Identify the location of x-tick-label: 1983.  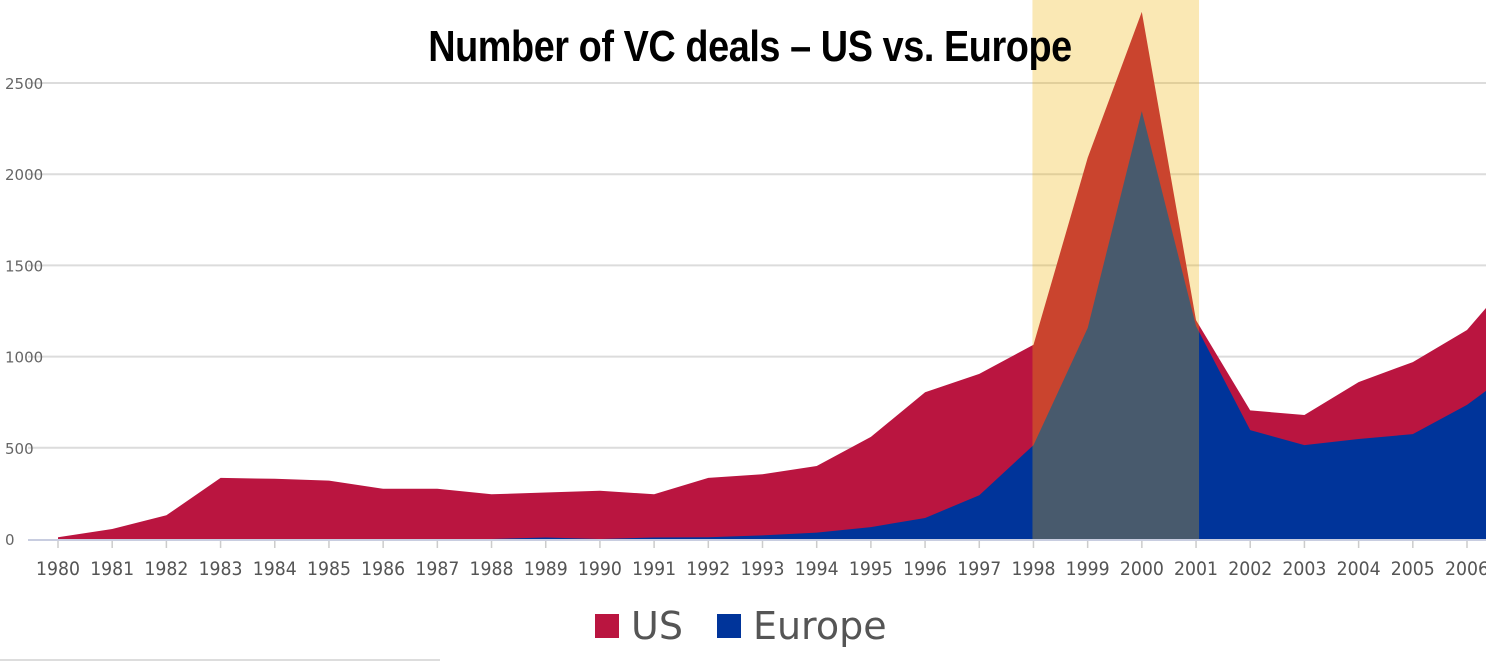
(221, 569).